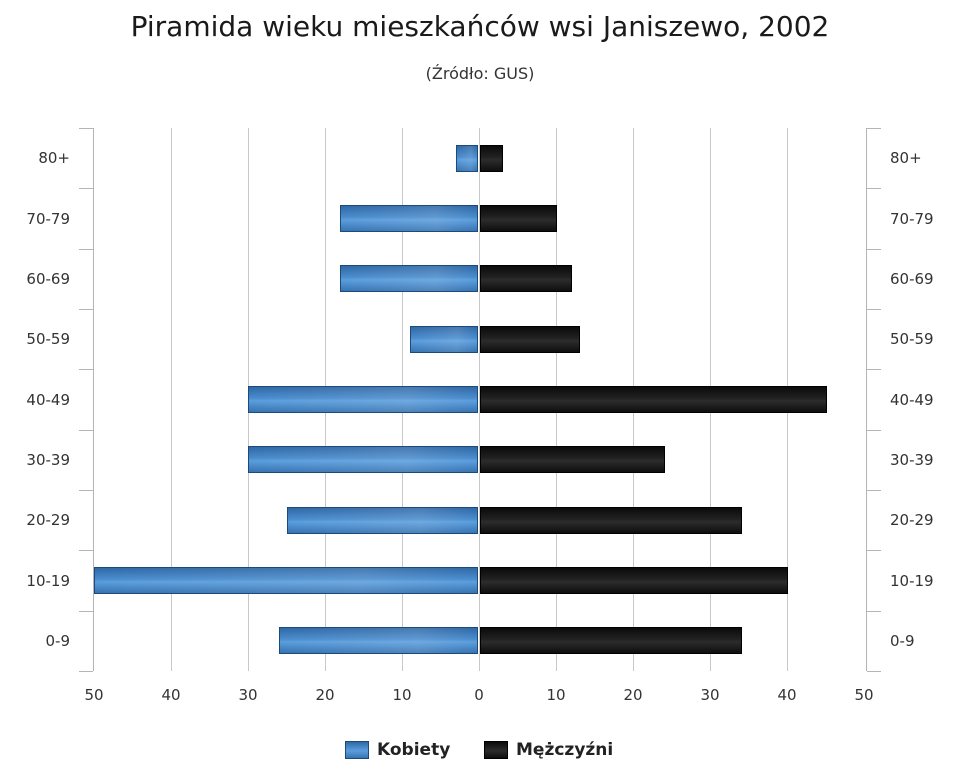 The height and width of the screenshot is (769, 960). Describe the element at coordinates (357, 750) in the screenshot. I see `legend-swatch-kobiety` at that location.